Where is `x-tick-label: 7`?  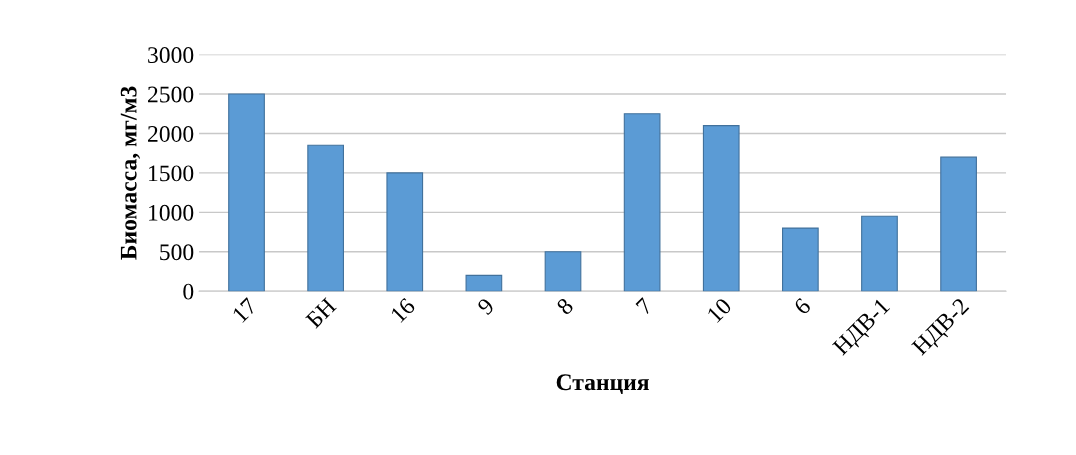
x-tick-label: 7 is located at coordinates (644, 306).